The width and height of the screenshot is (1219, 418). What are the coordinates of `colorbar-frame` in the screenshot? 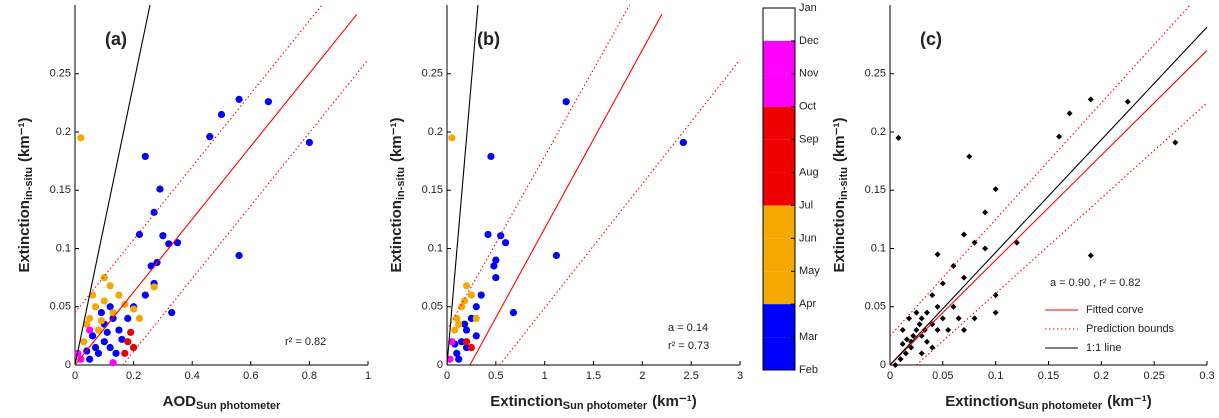 It's located at (779, 189).